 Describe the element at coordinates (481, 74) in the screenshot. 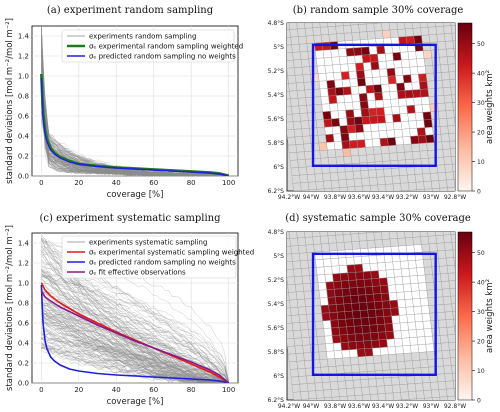

I see `b-colorbar-tick: 40` at that location.